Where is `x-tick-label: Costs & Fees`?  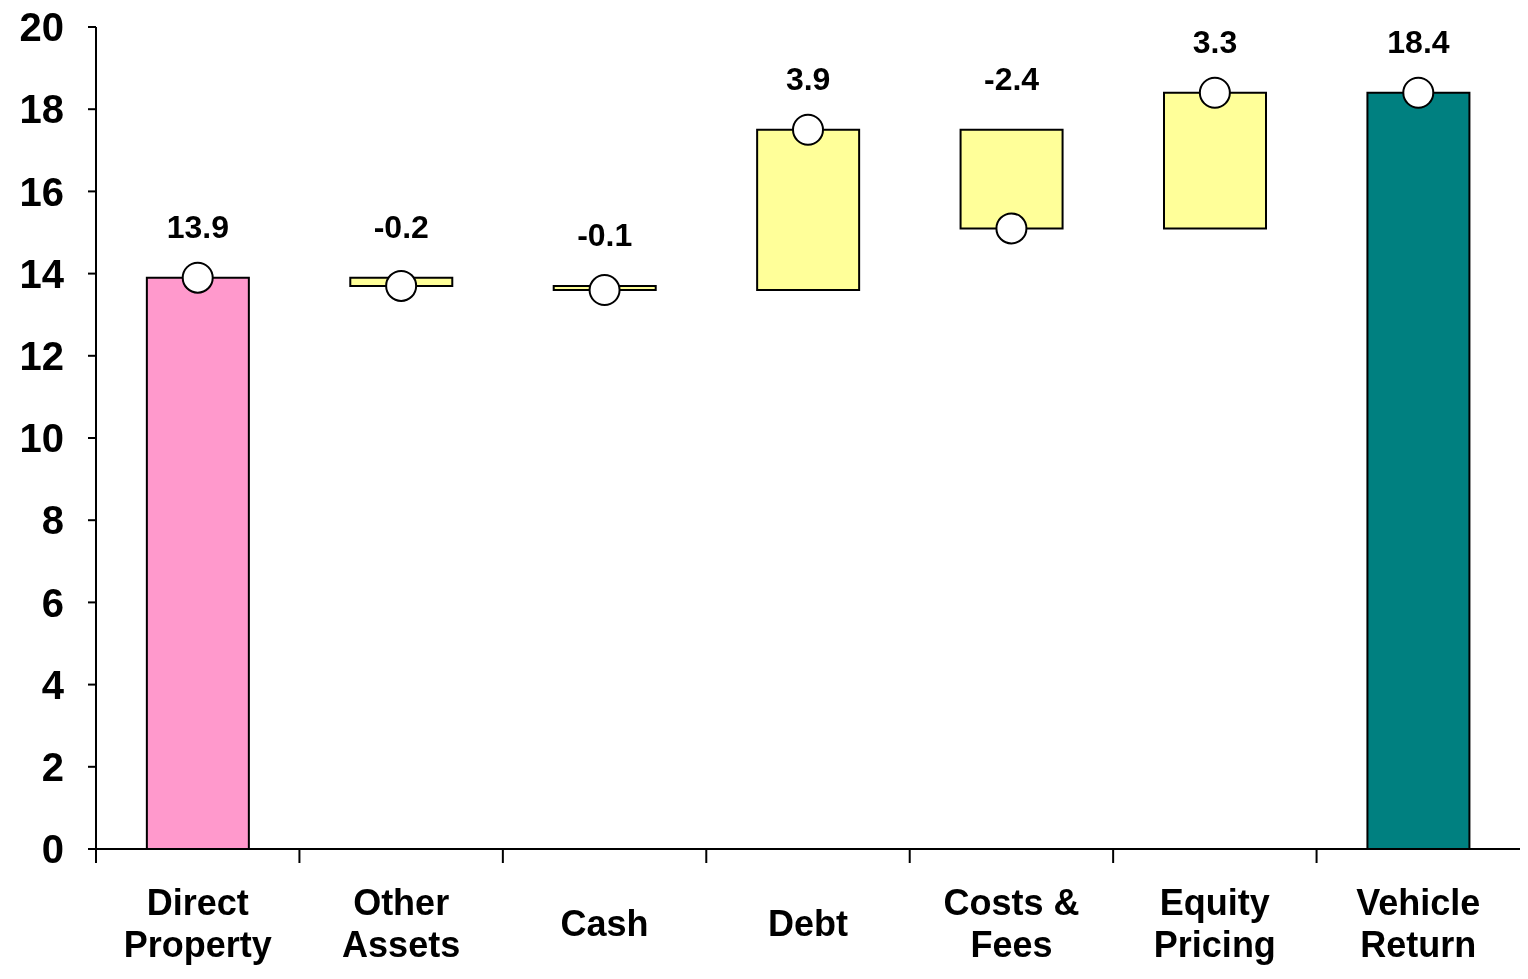 x-tick-label: Costs & Fees is located at coordinates (1011, 923).